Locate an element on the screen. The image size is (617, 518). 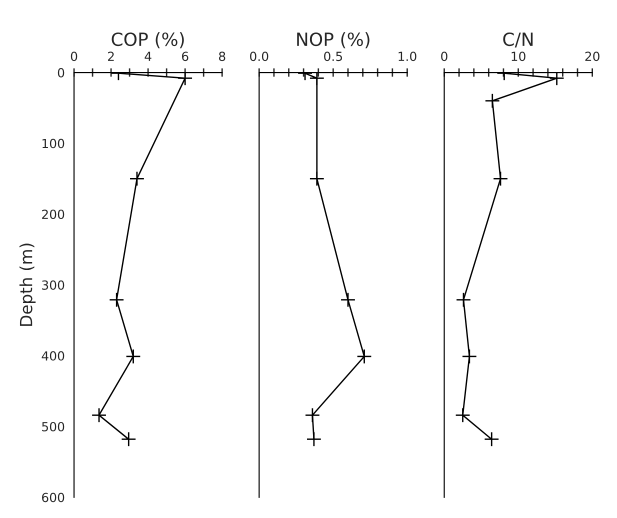
x-tick-label: 1.0 is located at coordinates (407, 57).